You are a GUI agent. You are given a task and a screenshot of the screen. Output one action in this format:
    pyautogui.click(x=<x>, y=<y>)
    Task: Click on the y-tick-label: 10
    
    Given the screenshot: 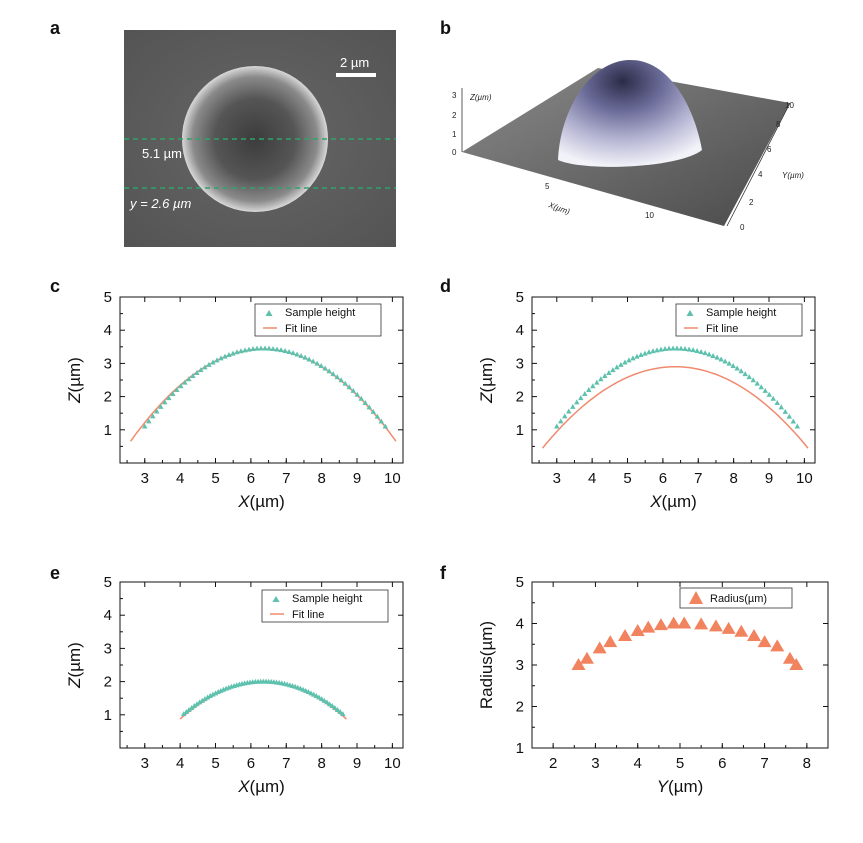 What is the action you would take?
    pyautogui.click(x=789, y=105)
    